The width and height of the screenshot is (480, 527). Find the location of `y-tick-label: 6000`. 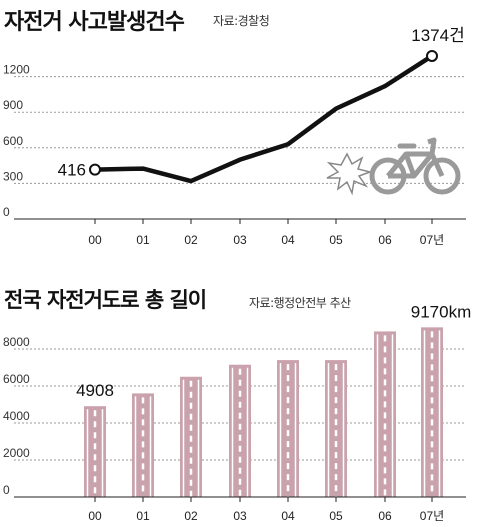

y-tick-label: 6000 is located at coordinates (16, 379).